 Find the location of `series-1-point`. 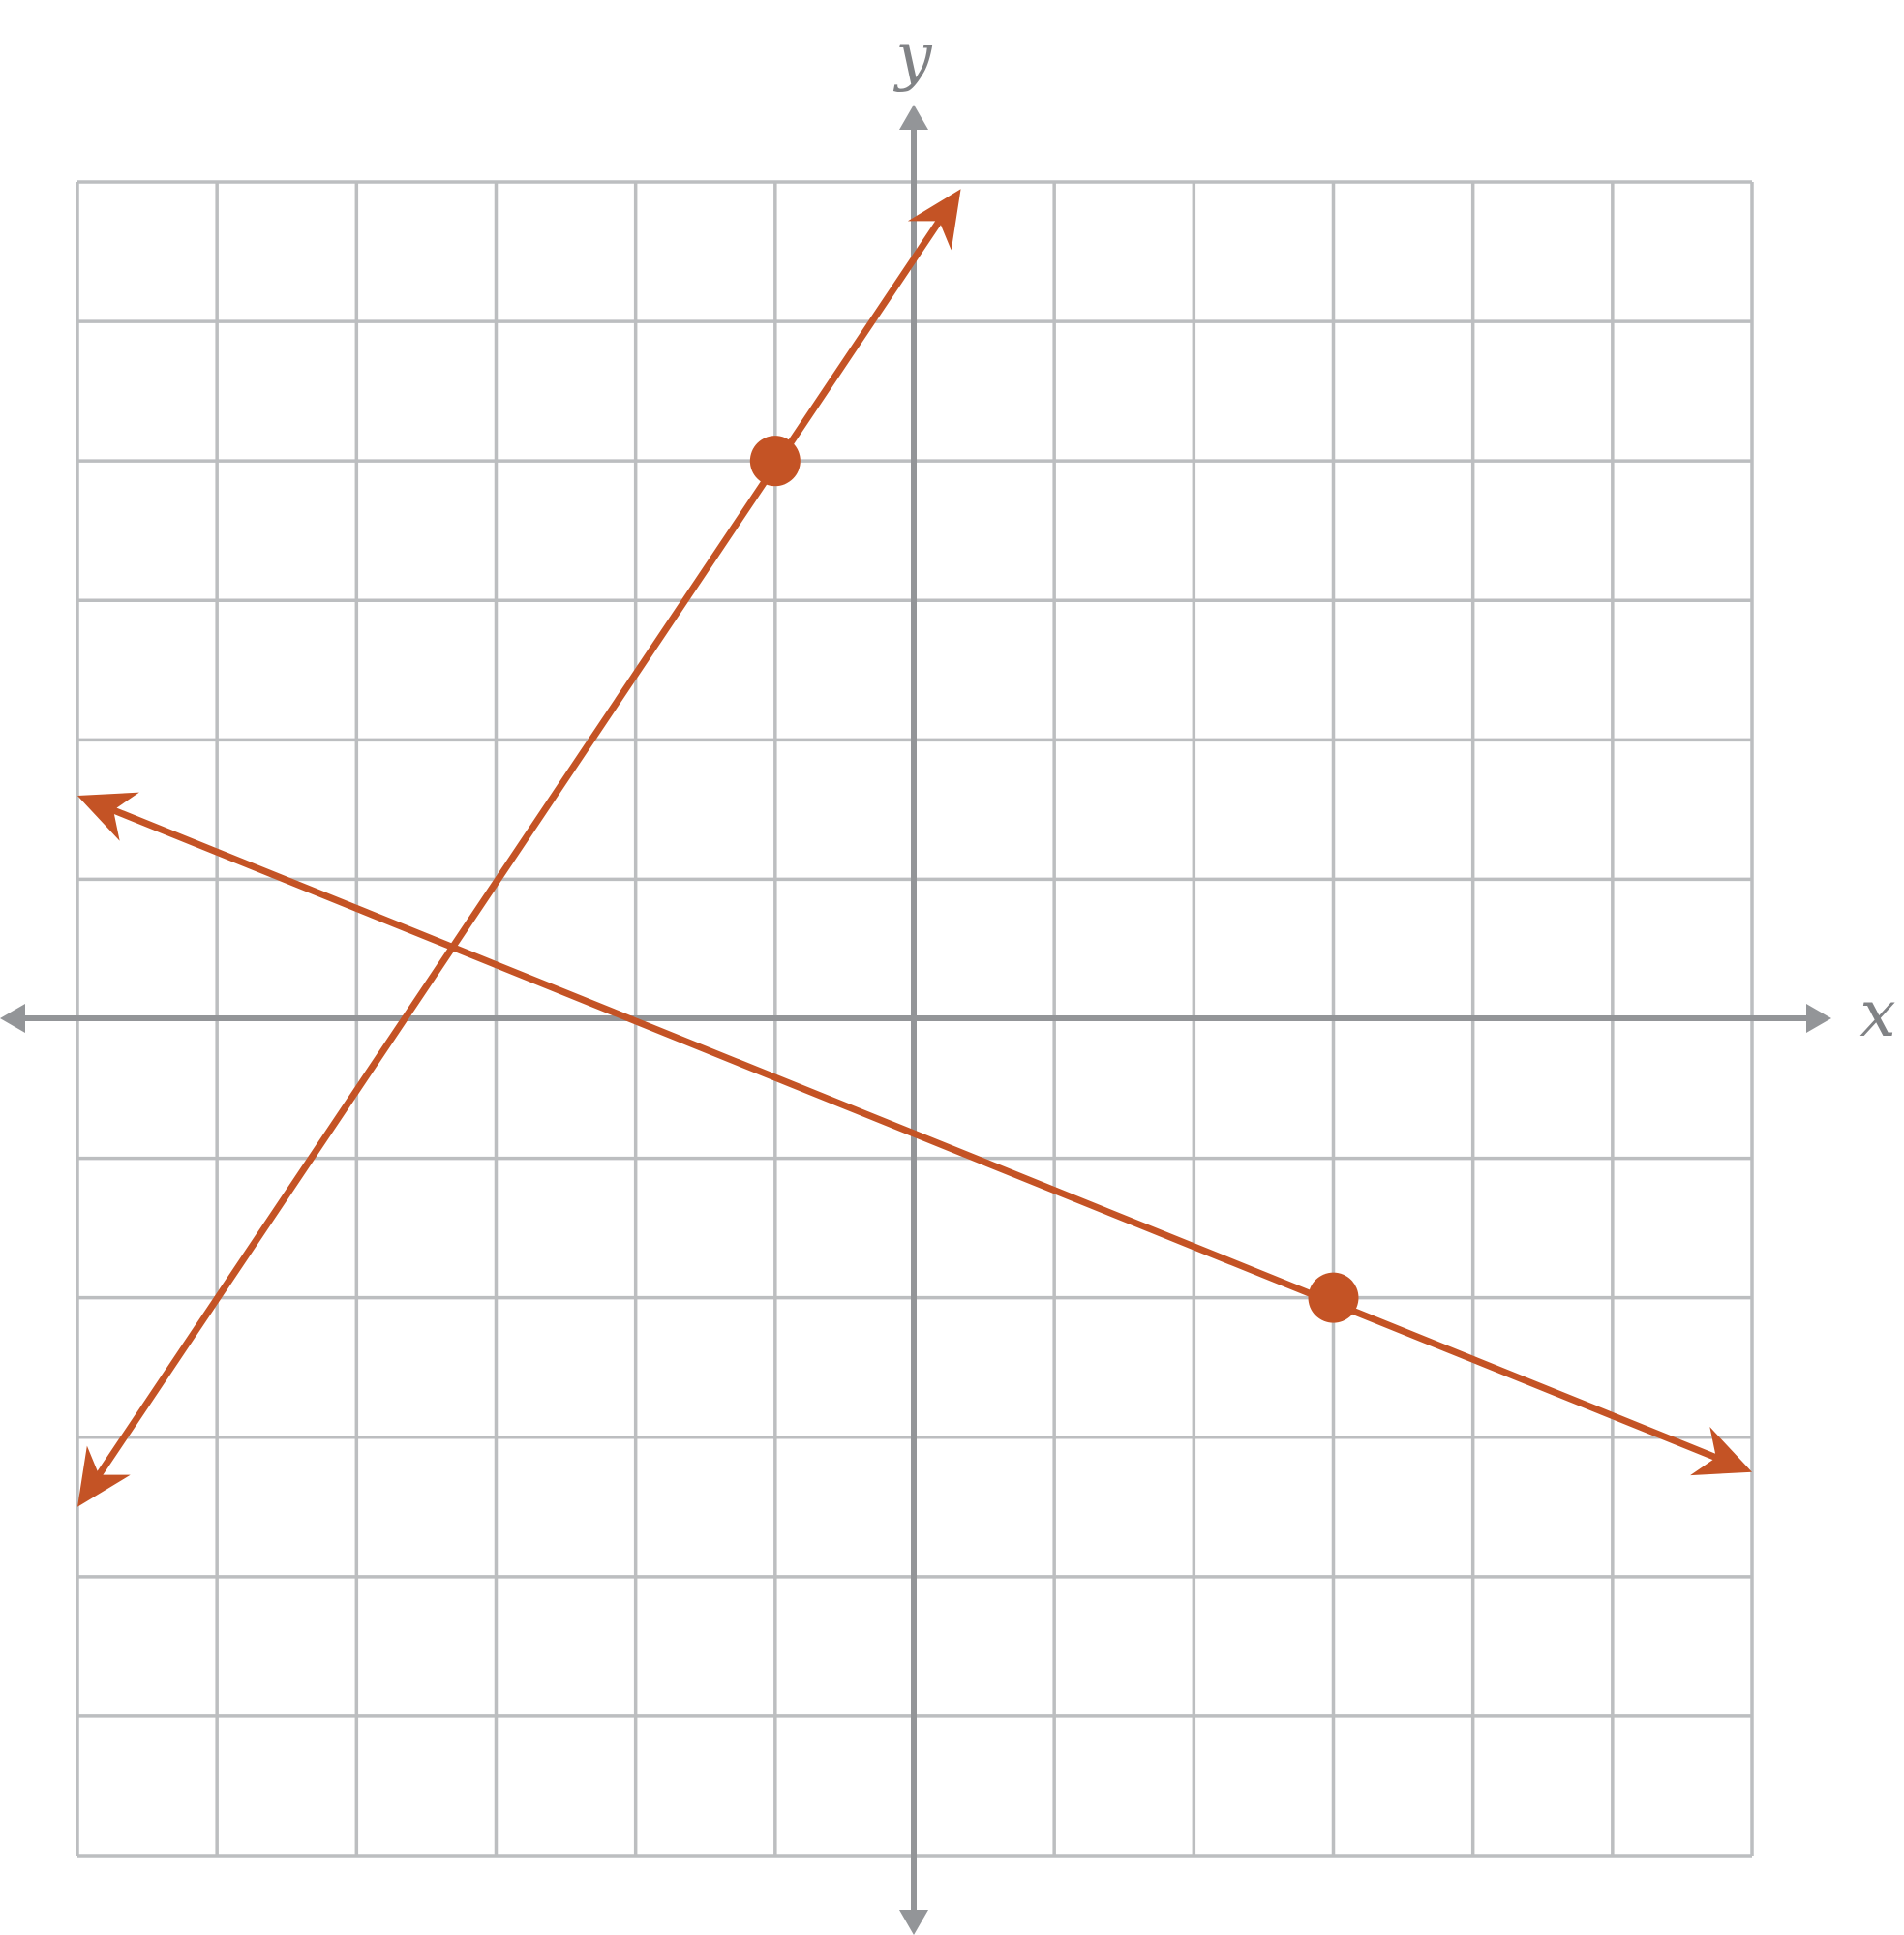

series-1-point is located at coordinates (1334, 1297).